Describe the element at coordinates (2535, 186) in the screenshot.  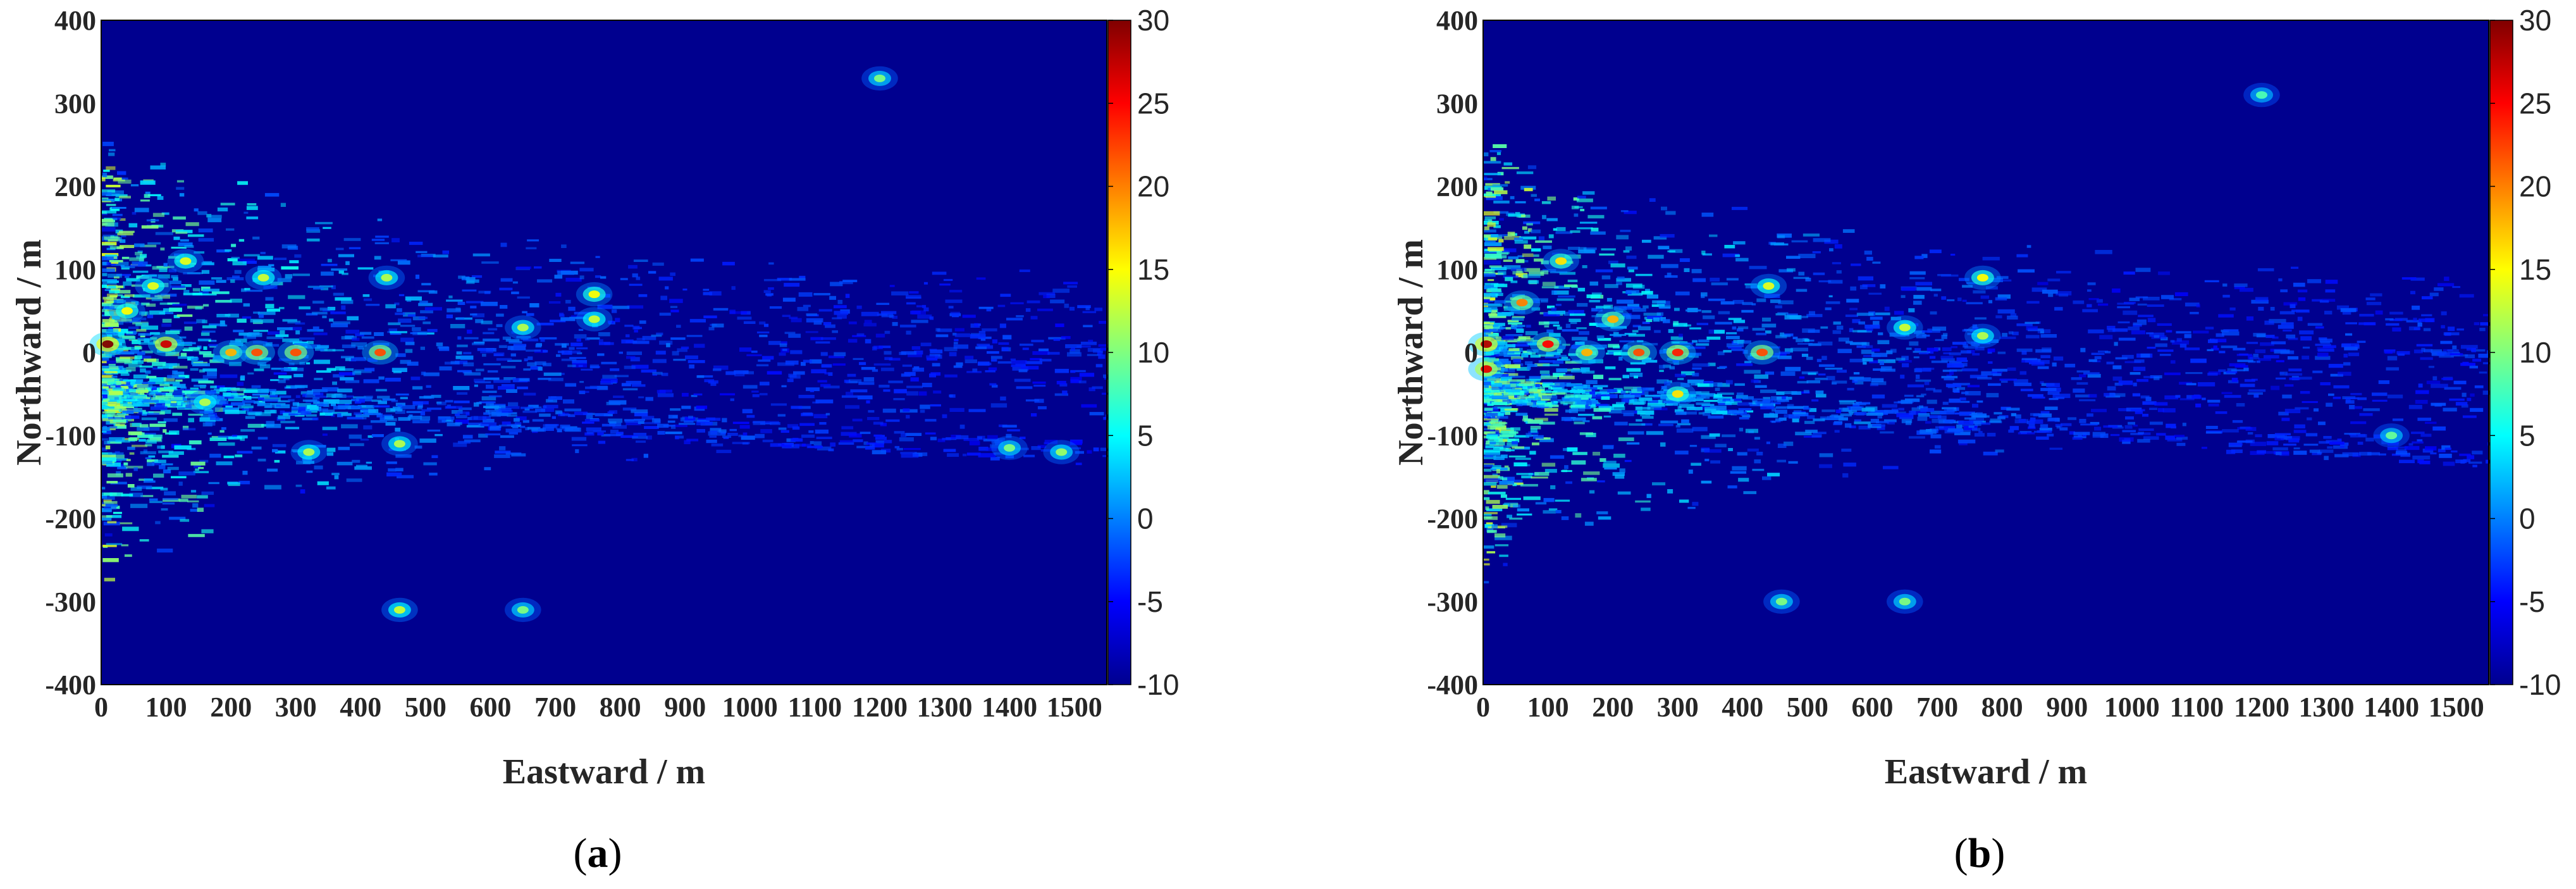
I see `colorbar-tick-label: 20` at that location.